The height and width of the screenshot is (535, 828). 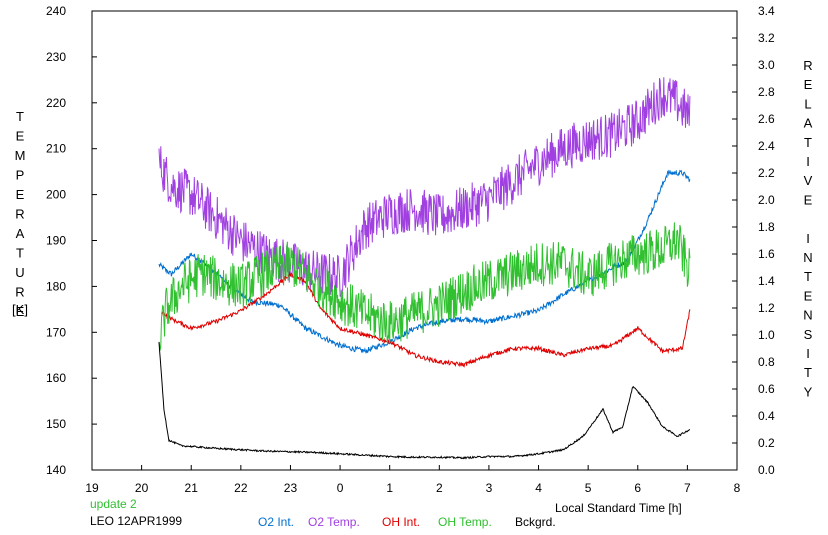 What do you see at coordinates (766, 38) in the screenshot?
I see `right-tick-label: 3.2` at bounding box center [766, 38].